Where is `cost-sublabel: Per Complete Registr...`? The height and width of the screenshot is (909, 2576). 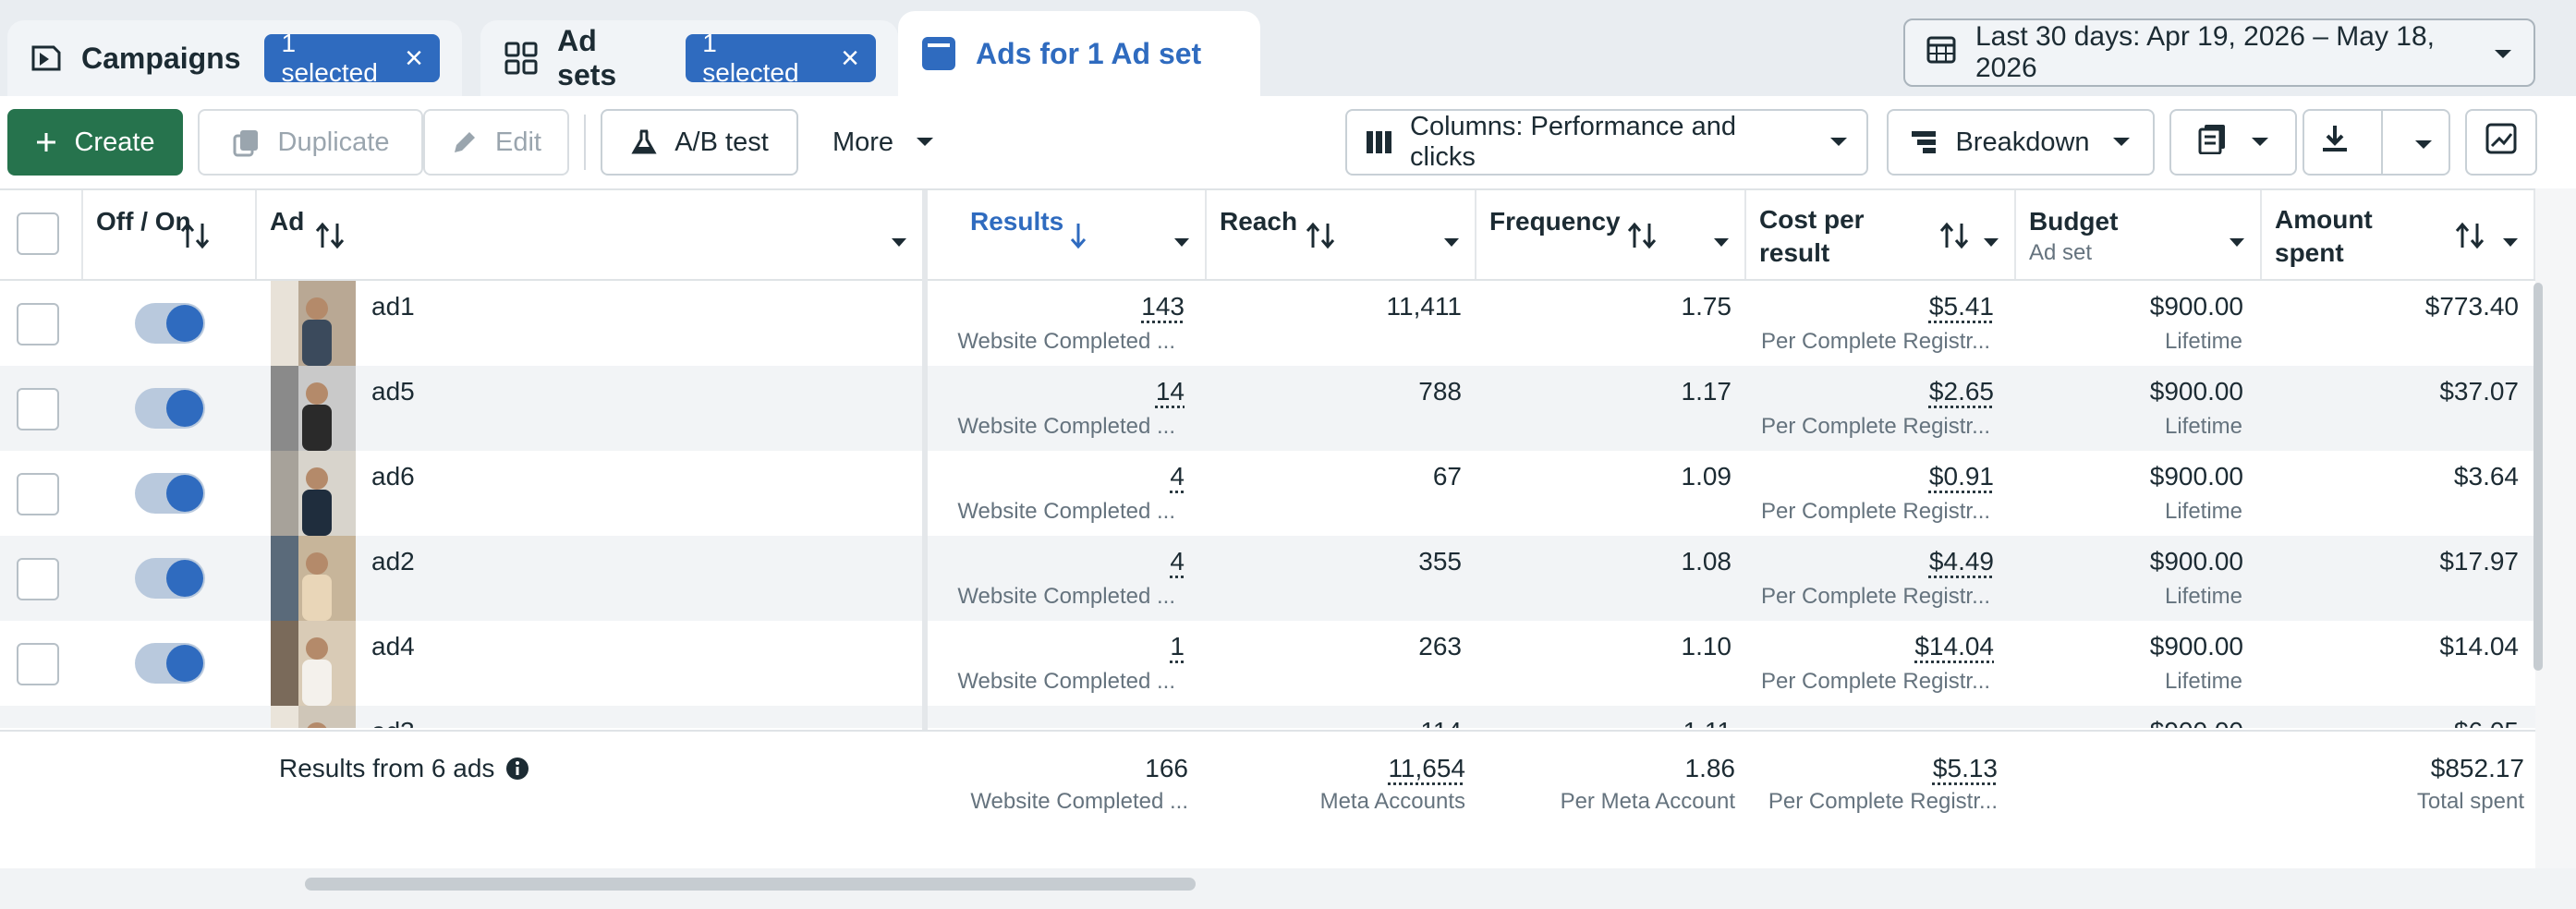
cost-sublabel: Per Complete Registr... is located at coordinates (1876, 597).